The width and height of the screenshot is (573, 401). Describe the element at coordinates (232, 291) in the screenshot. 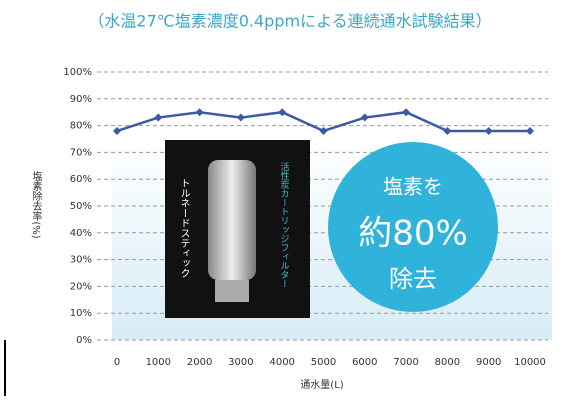

I see `product-cap` at that location.